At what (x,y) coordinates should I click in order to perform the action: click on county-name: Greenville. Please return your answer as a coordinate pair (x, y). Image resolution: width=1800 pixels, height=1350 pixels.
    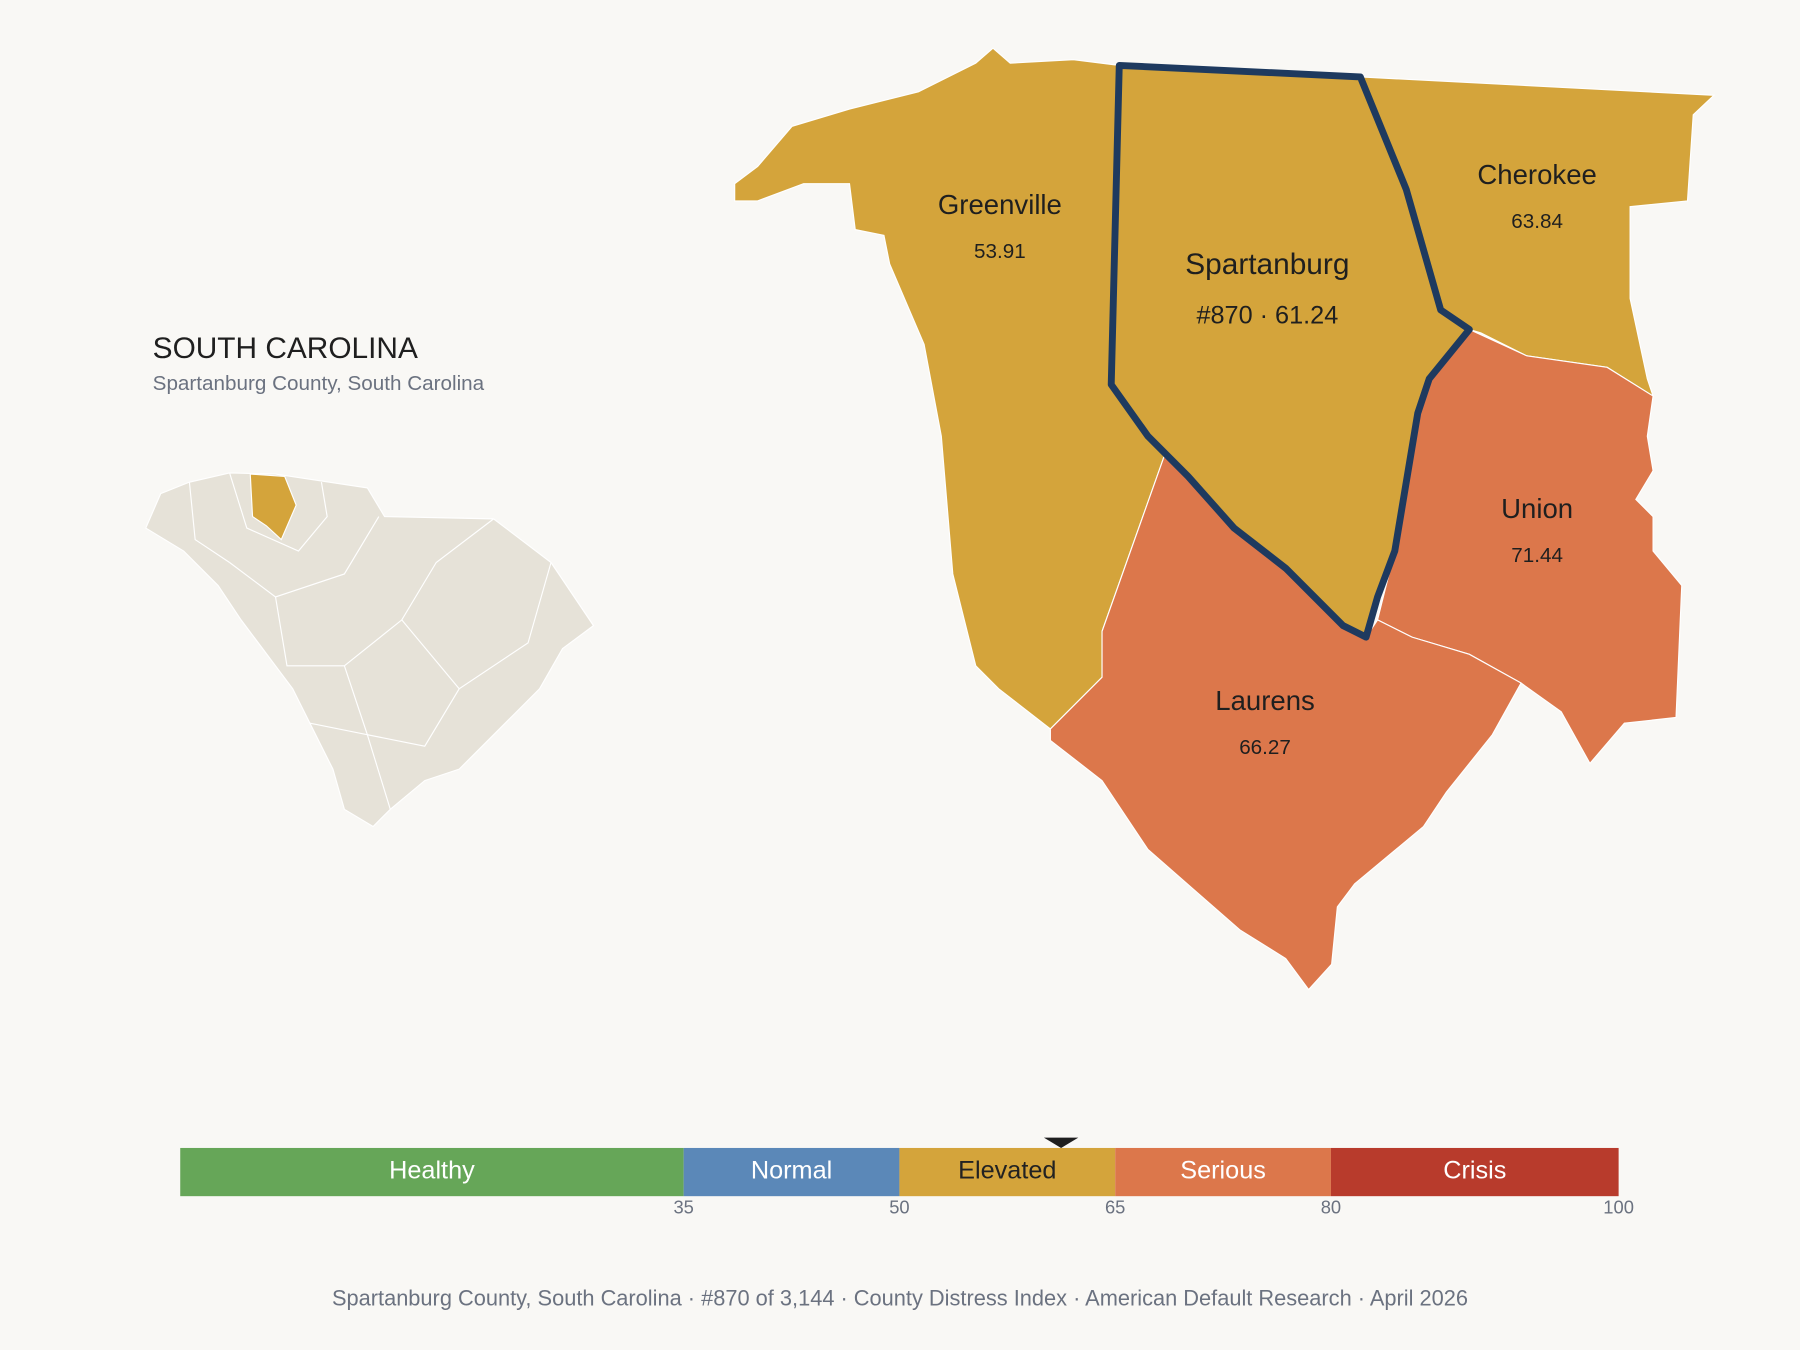
    Looking at the image, I should click on (1000, 204).